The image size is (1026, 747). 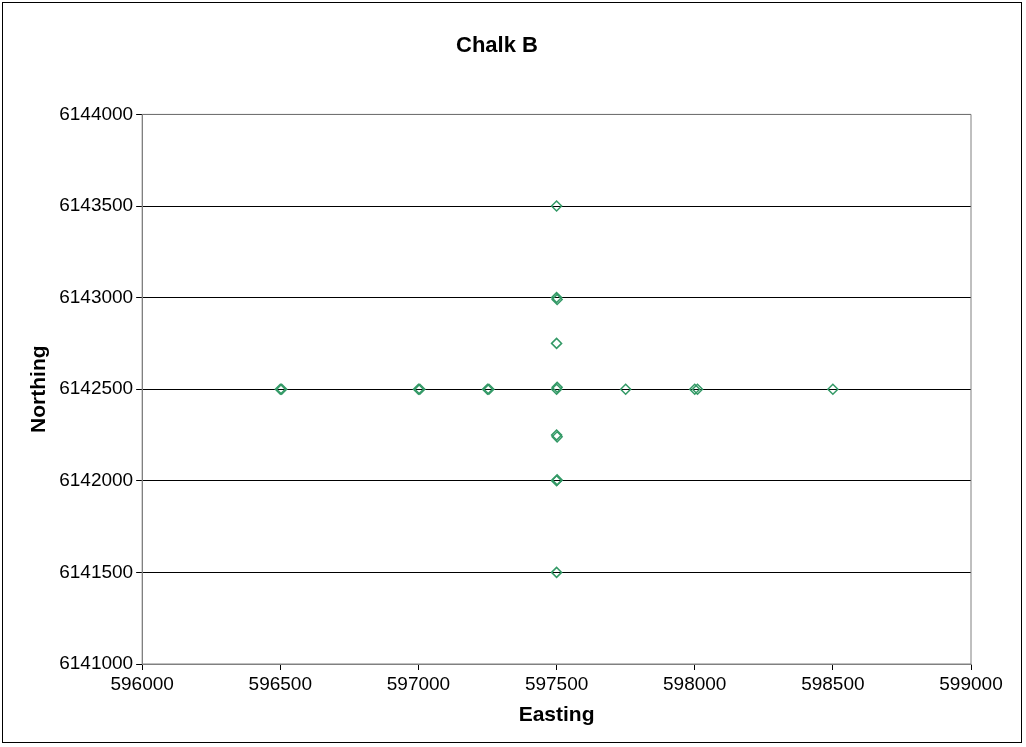 What do you see at coordinates (38, 389) in the screenshot?
I see `y-axis-title: Northing` at bounding box center [38, 389].